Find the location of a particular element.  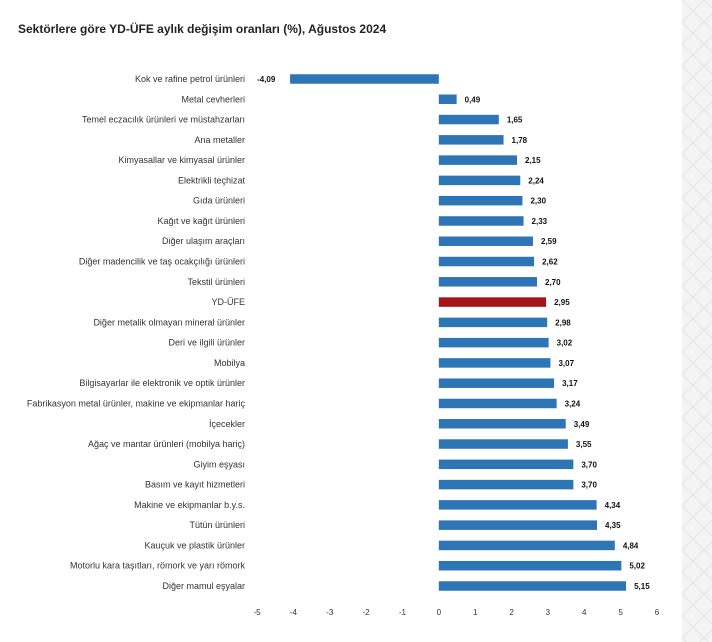

category-label: Kağıt ve kağıt ürünleri is located at coordinates (201, 221).